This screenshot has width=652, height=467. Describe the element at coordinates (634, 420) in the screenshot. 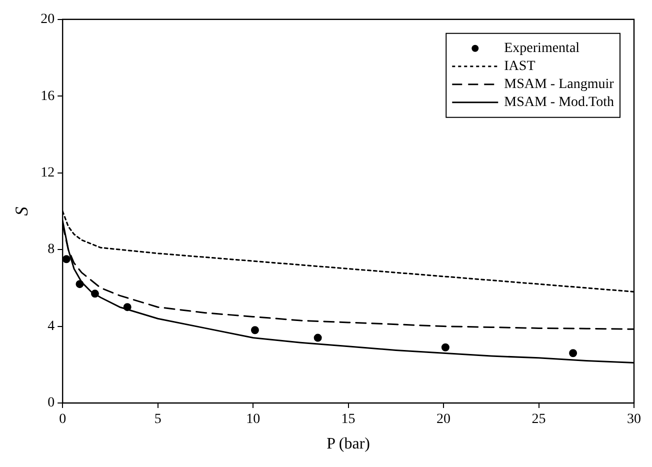

I see `x-tick-label: 30` at that location.